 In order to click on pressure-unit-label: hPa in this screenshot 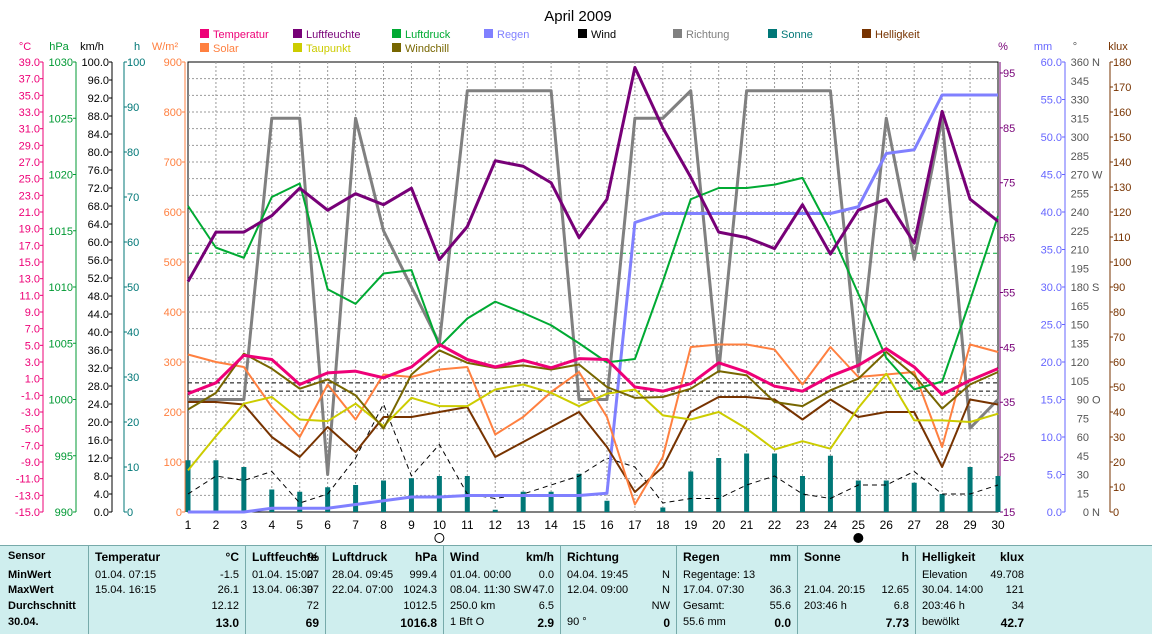, I will do `click(59, 47)`.